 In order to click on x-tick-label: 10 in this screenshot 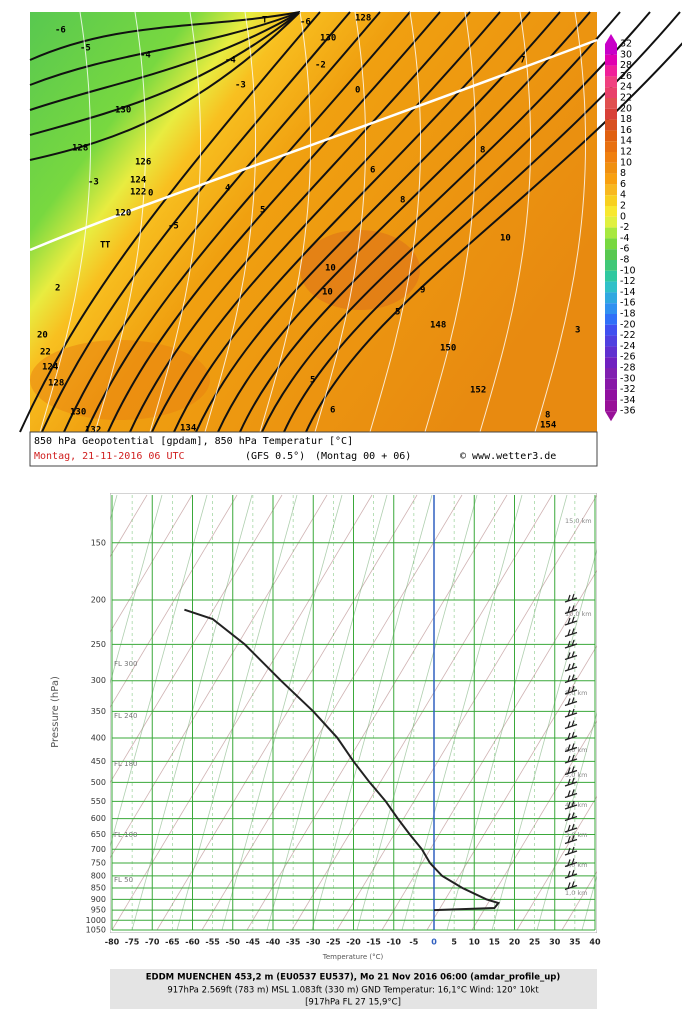, I will do `click(475, 942)`.